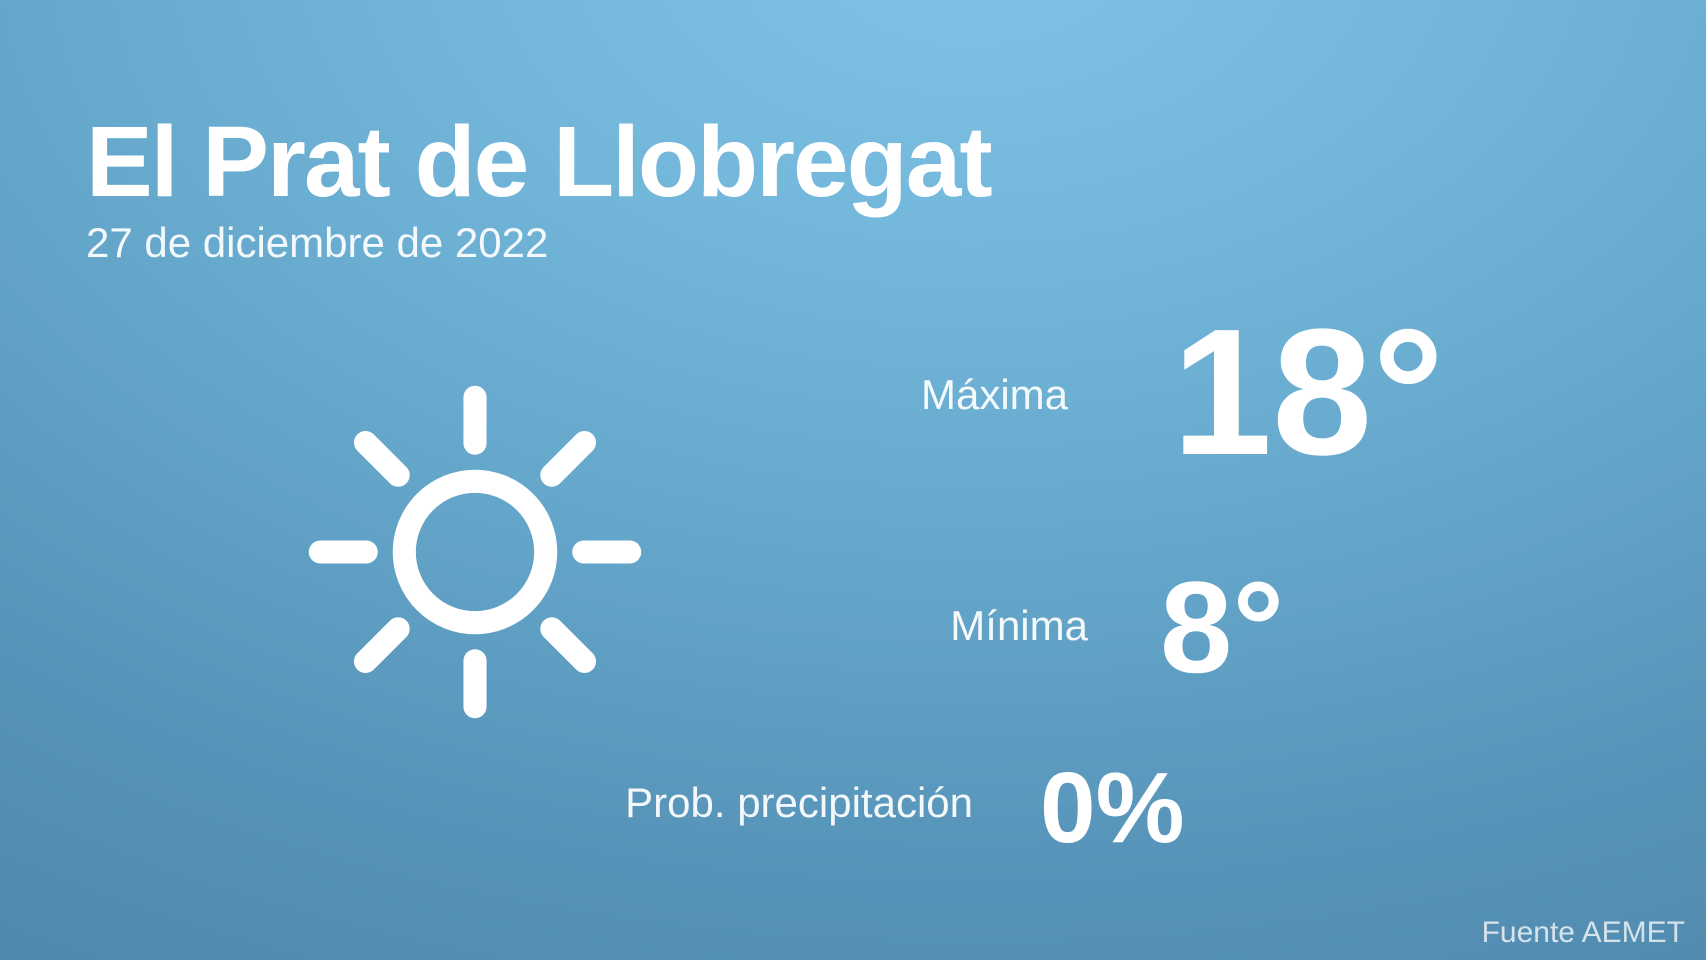 The height and width of the screenshot is (960, 1706). I want to click on location-title: El Prat de Llobregat, so click(539, 162).